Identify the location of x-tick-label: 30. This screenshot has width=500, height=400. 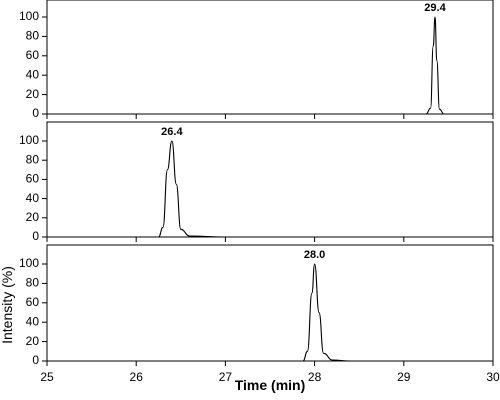
(493, 377).